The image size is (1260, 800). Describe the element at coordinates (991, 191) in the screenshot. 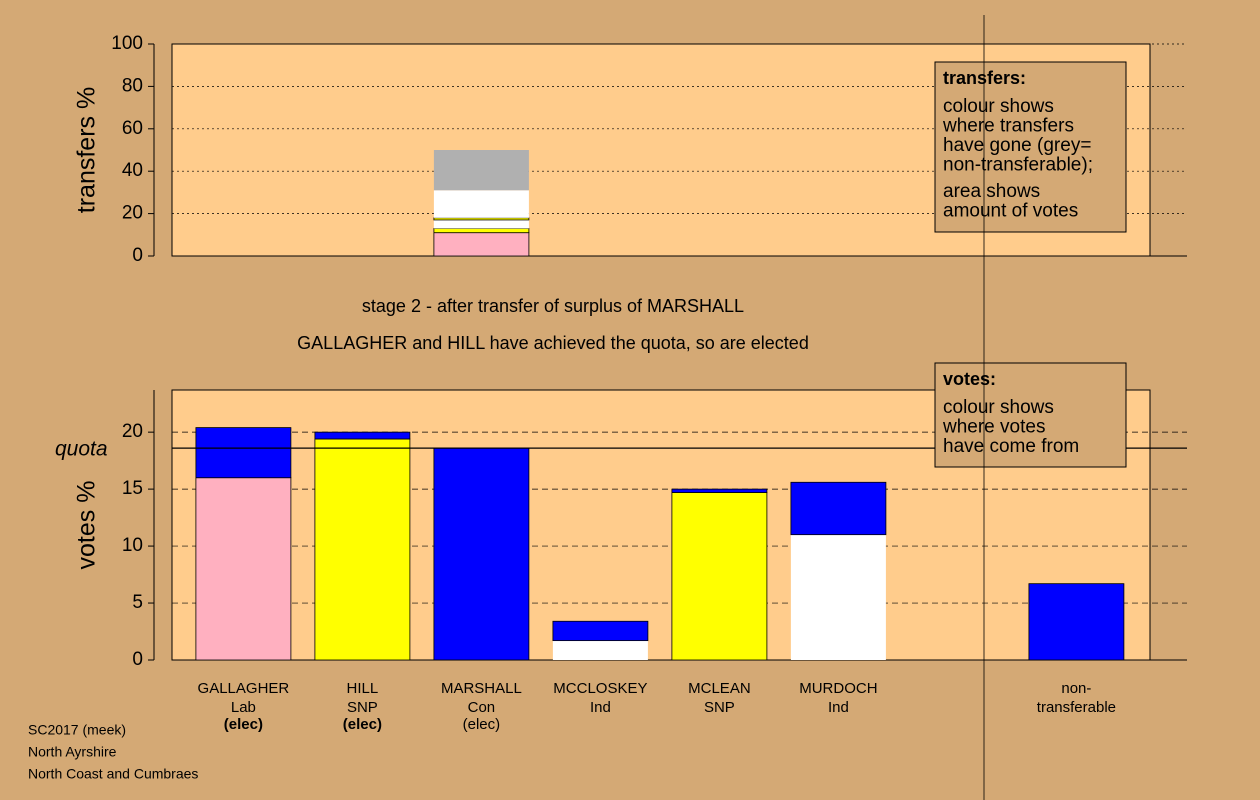

I see `legend-text: area shows` at that location.